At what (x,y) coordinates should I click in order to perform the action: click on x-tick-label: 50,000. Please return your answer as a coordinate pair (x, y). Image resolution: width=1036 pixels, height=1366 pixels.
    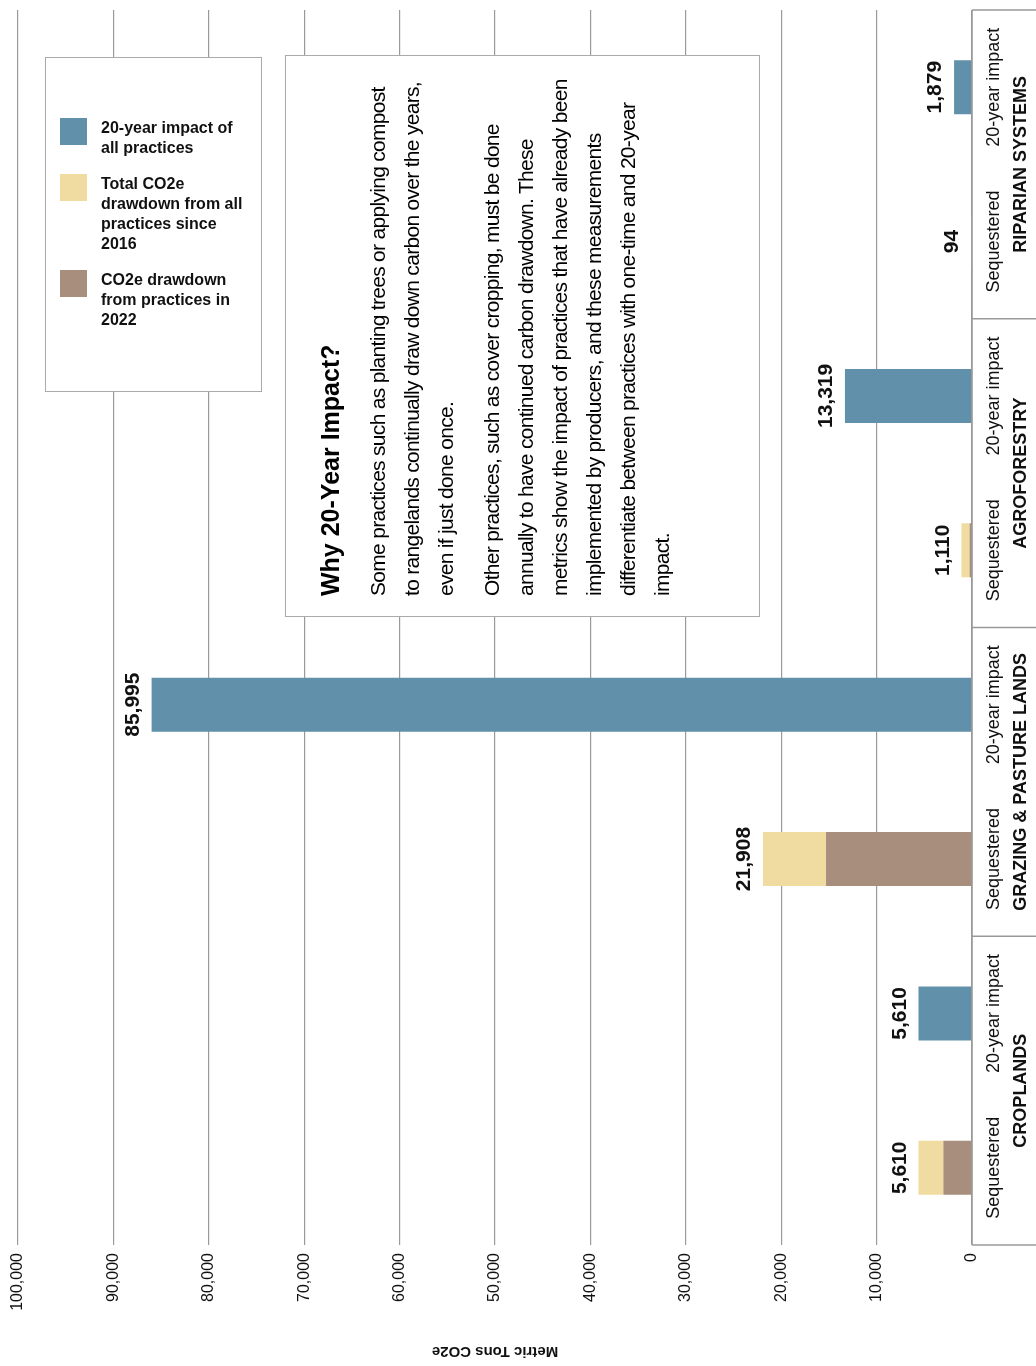
    Looking at the image, I should click on (494, 1277).